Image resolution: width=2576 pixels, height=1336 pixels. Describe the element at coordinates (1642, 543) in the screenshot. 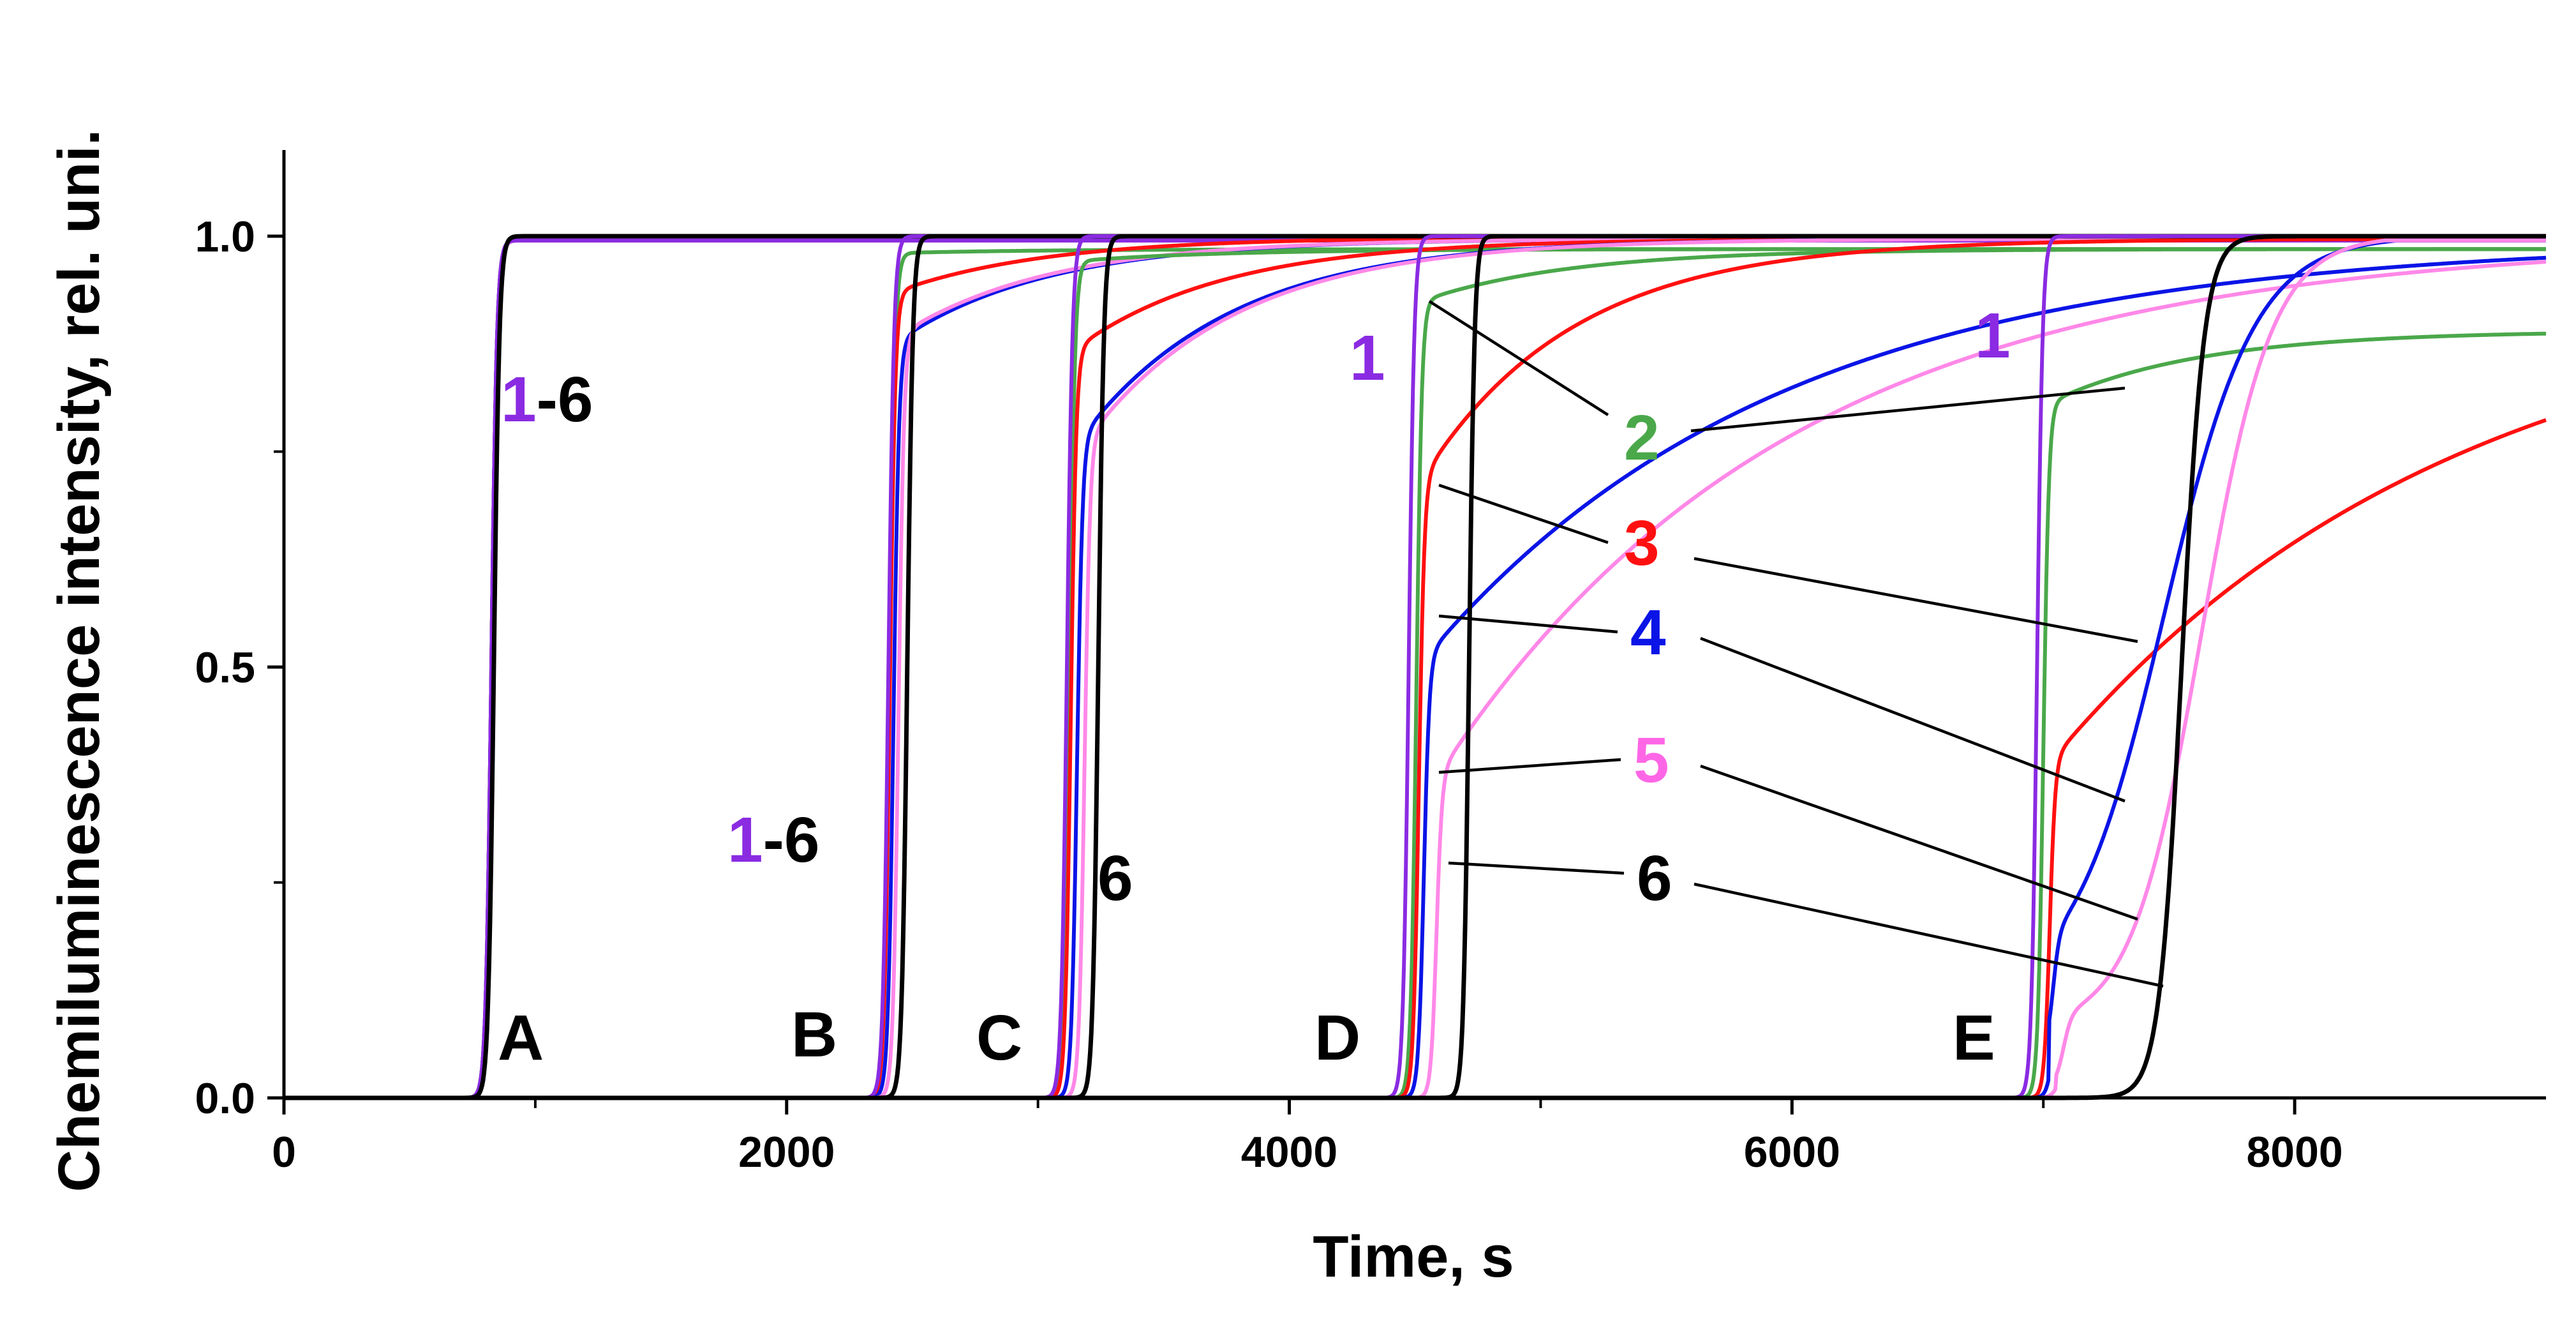

I see `curve-label-3: 3` at that location.